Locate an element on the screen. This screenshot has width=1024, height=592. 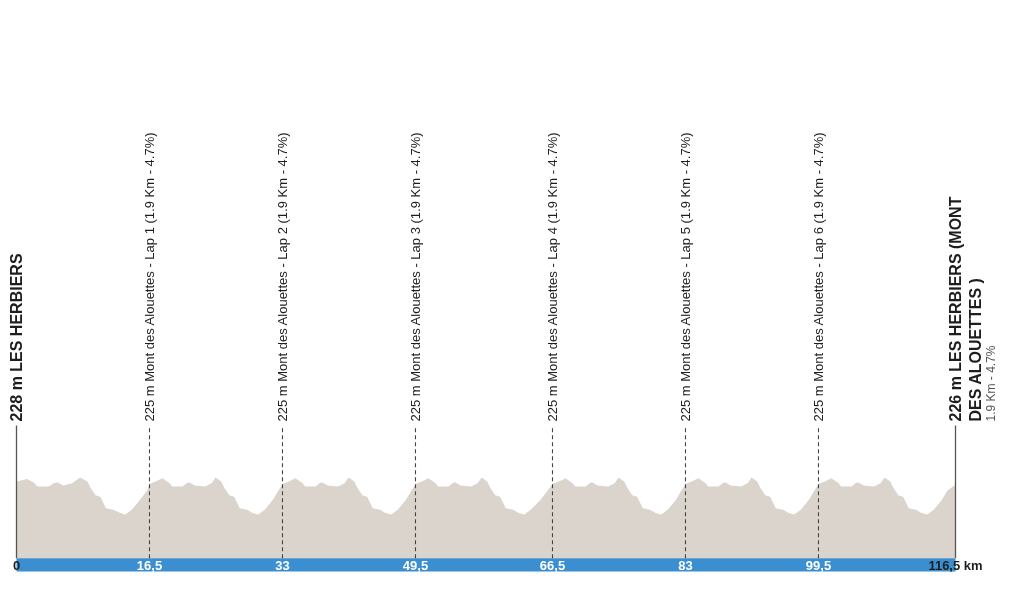
x-tick-label: 66,5 is located at coordinates (552, 565).